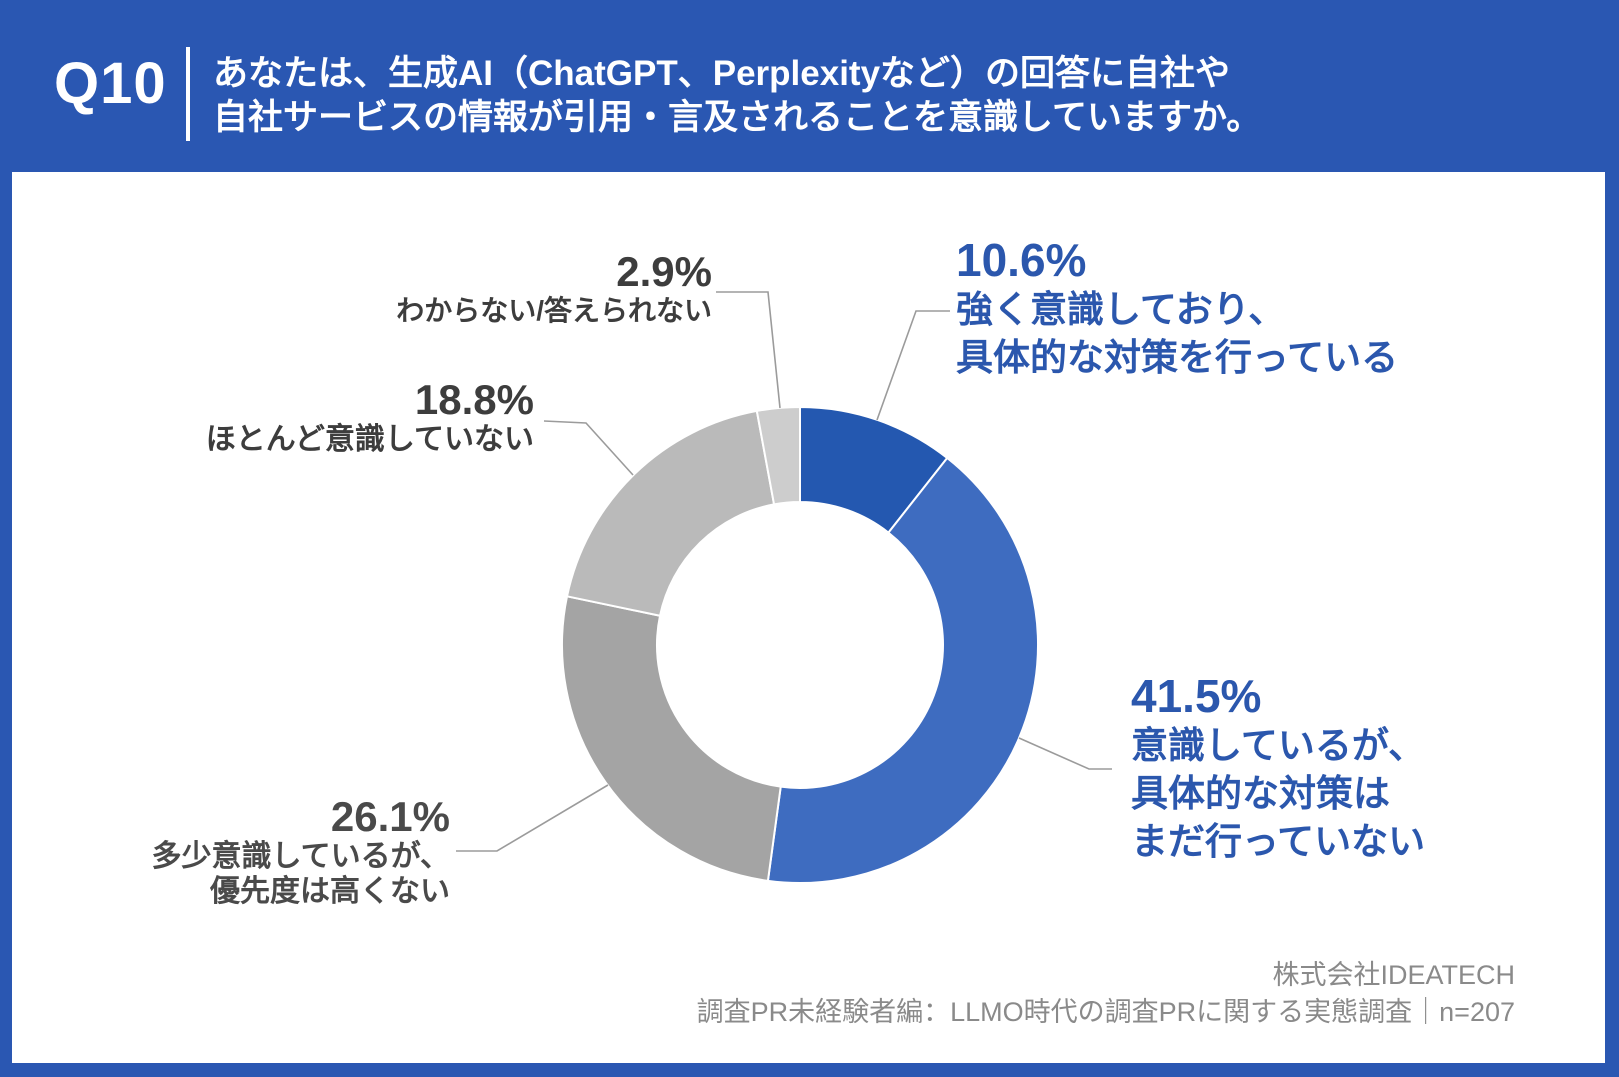 The height and width of the screenshot is (1077, 1619). Describe the element at coordinates (1278, 745) in the screenshot. I see `callout-aware-line1: 意識しているが、` at that location.